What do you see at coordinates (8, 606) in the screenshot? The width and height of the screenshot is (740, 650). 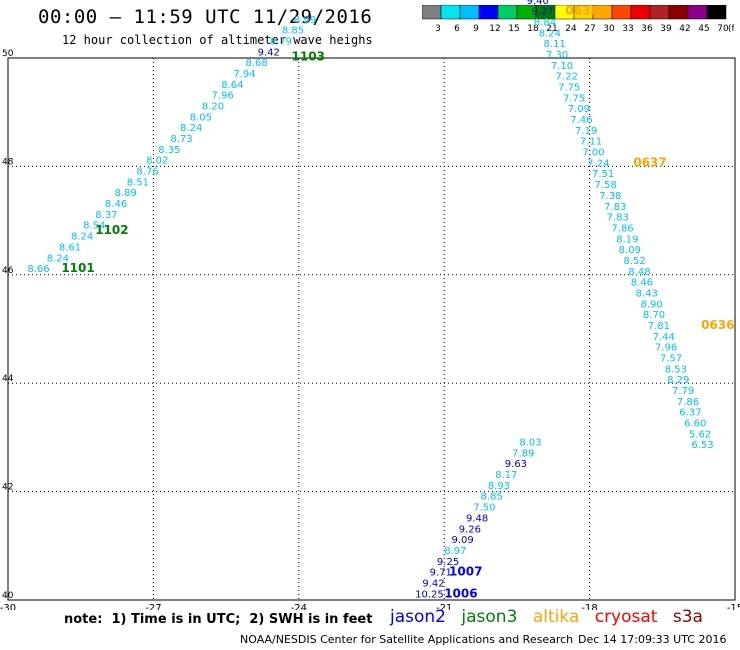 I see `x-tick-label: -30` at bounding box center [8, 606].